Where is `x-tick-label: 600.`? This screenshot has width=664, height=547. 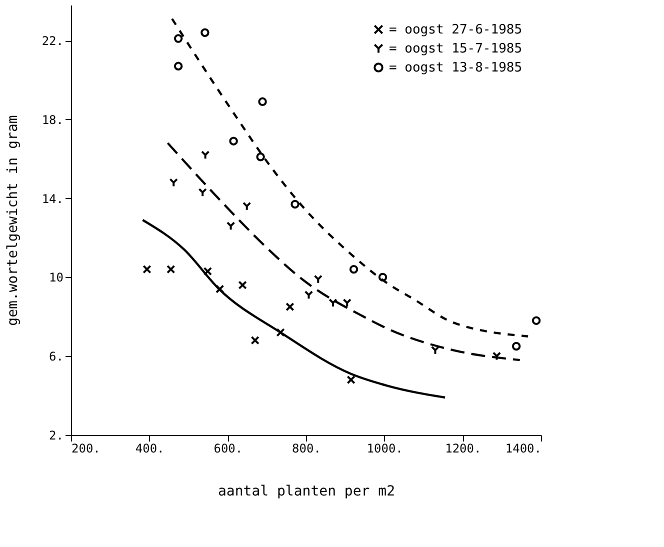
x-tick-label: 600. is located at coordinates (228, 449).